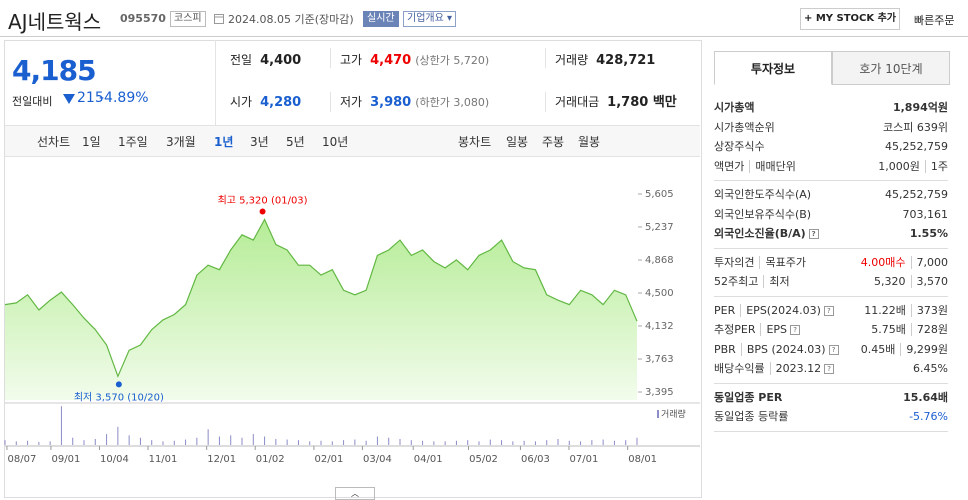  I want to click on info-row: 외국인소진율(B/A)? 1.55%, so click(831, 234).